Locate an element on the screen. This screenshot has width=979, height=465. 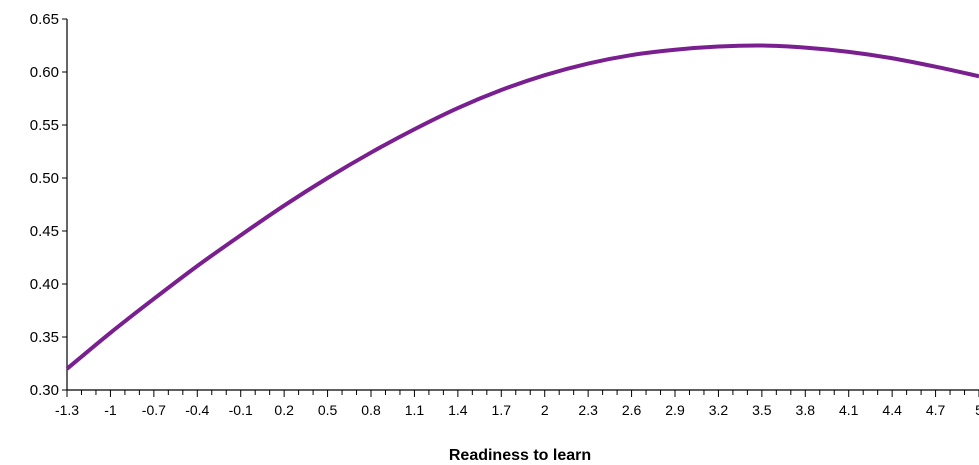
y-tick-label: 0.55 is located at coordinates (44, 125).